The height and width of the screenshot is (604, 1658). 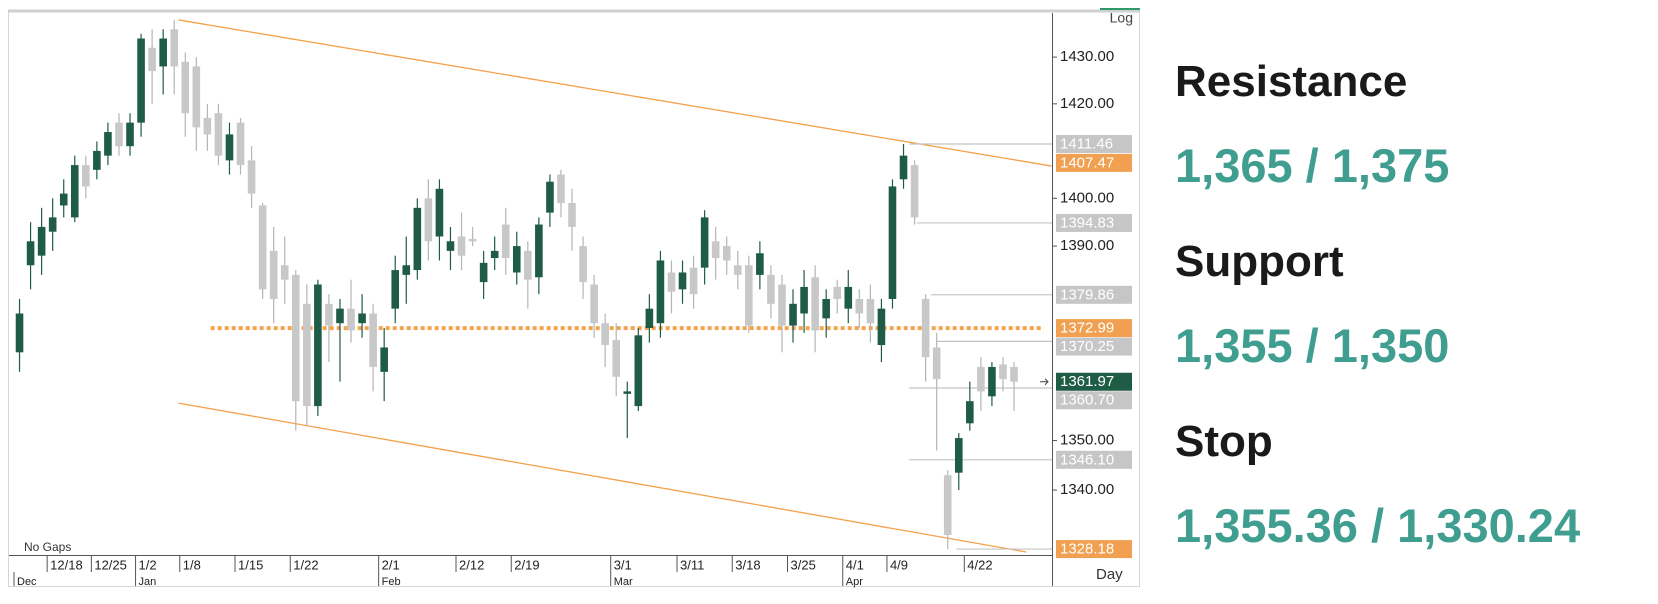 What do you see at coordinates (803, 564) in the screenshot?
I see `x-tick-label: 3/25` at bounding box center [803, 564].